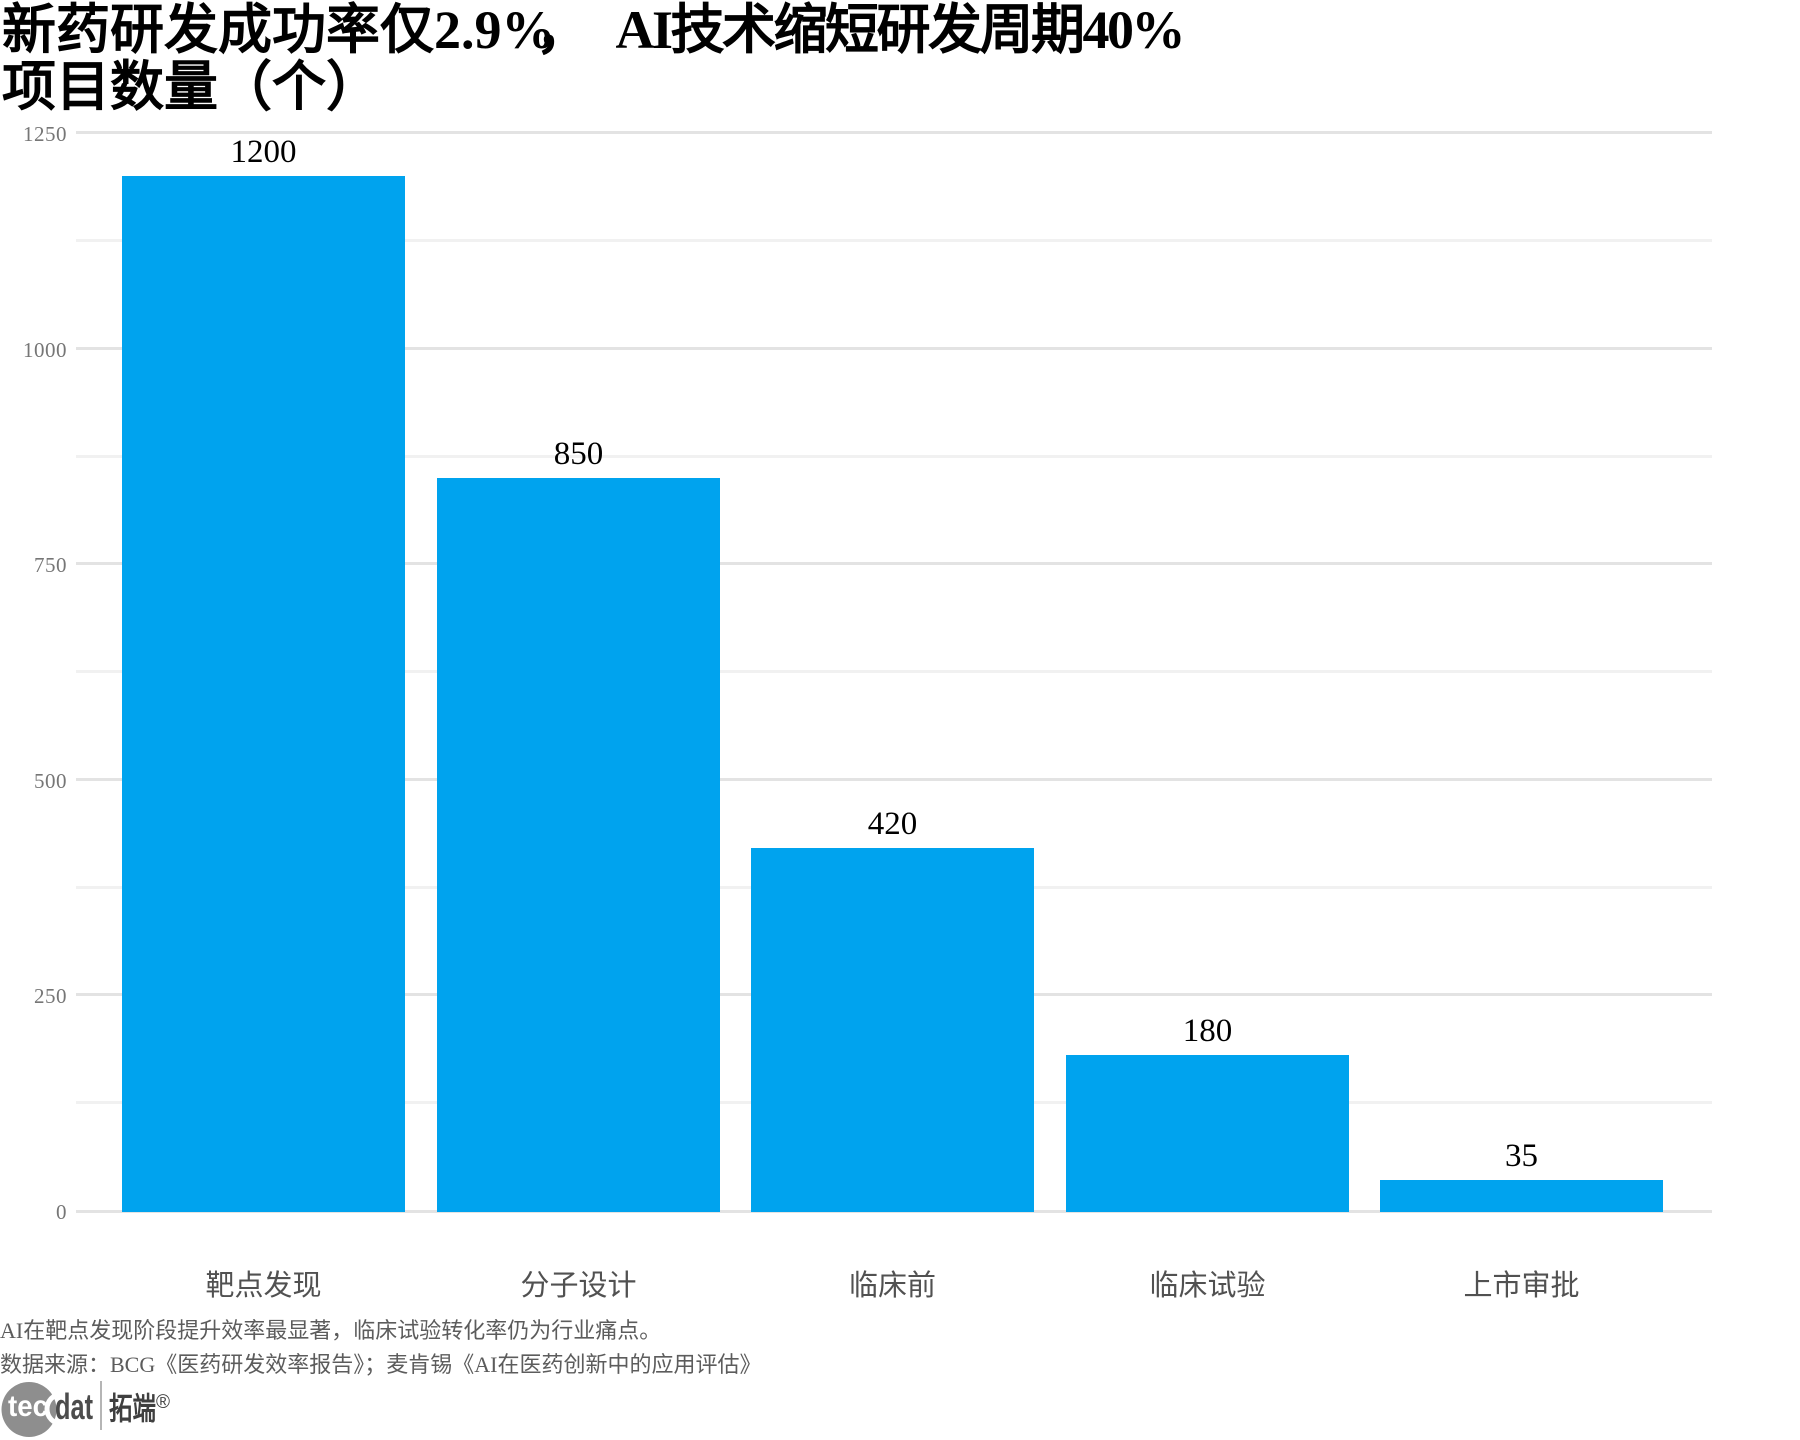 The image size is (1800, 1440). I want to click on svg-text: dat, so click(74, 1406).